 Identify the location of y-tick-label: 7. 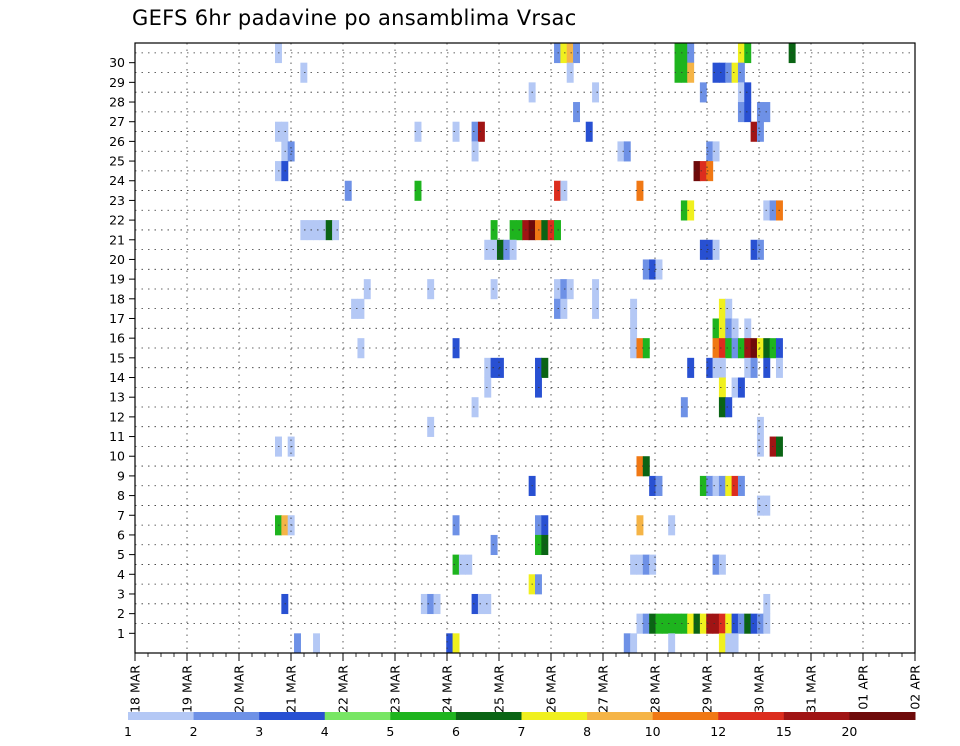
(121, 515).